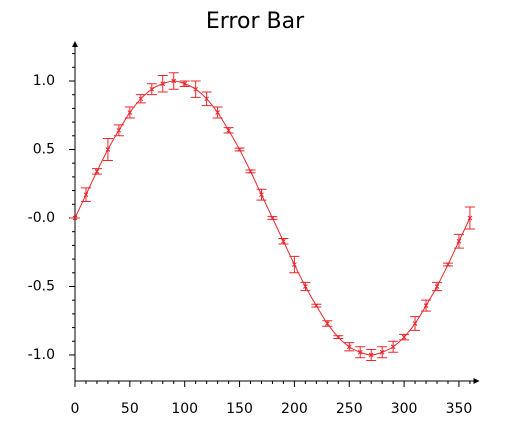 The image size is (508, 430). Describe the element at coordinates (44, 81) in the screenshot. I see `y-tick-label: 1.0` at that location.